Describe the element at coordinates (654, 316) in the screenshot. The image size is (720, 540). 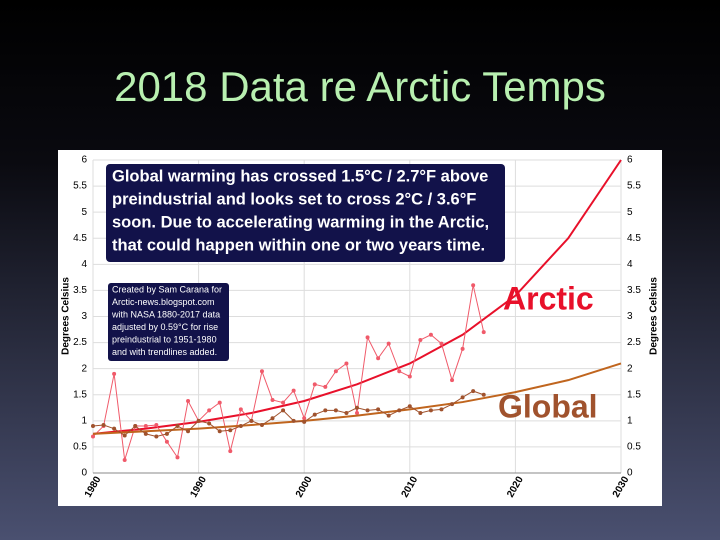
I see `y2-axis-label: Degrees Celsius` at that location.